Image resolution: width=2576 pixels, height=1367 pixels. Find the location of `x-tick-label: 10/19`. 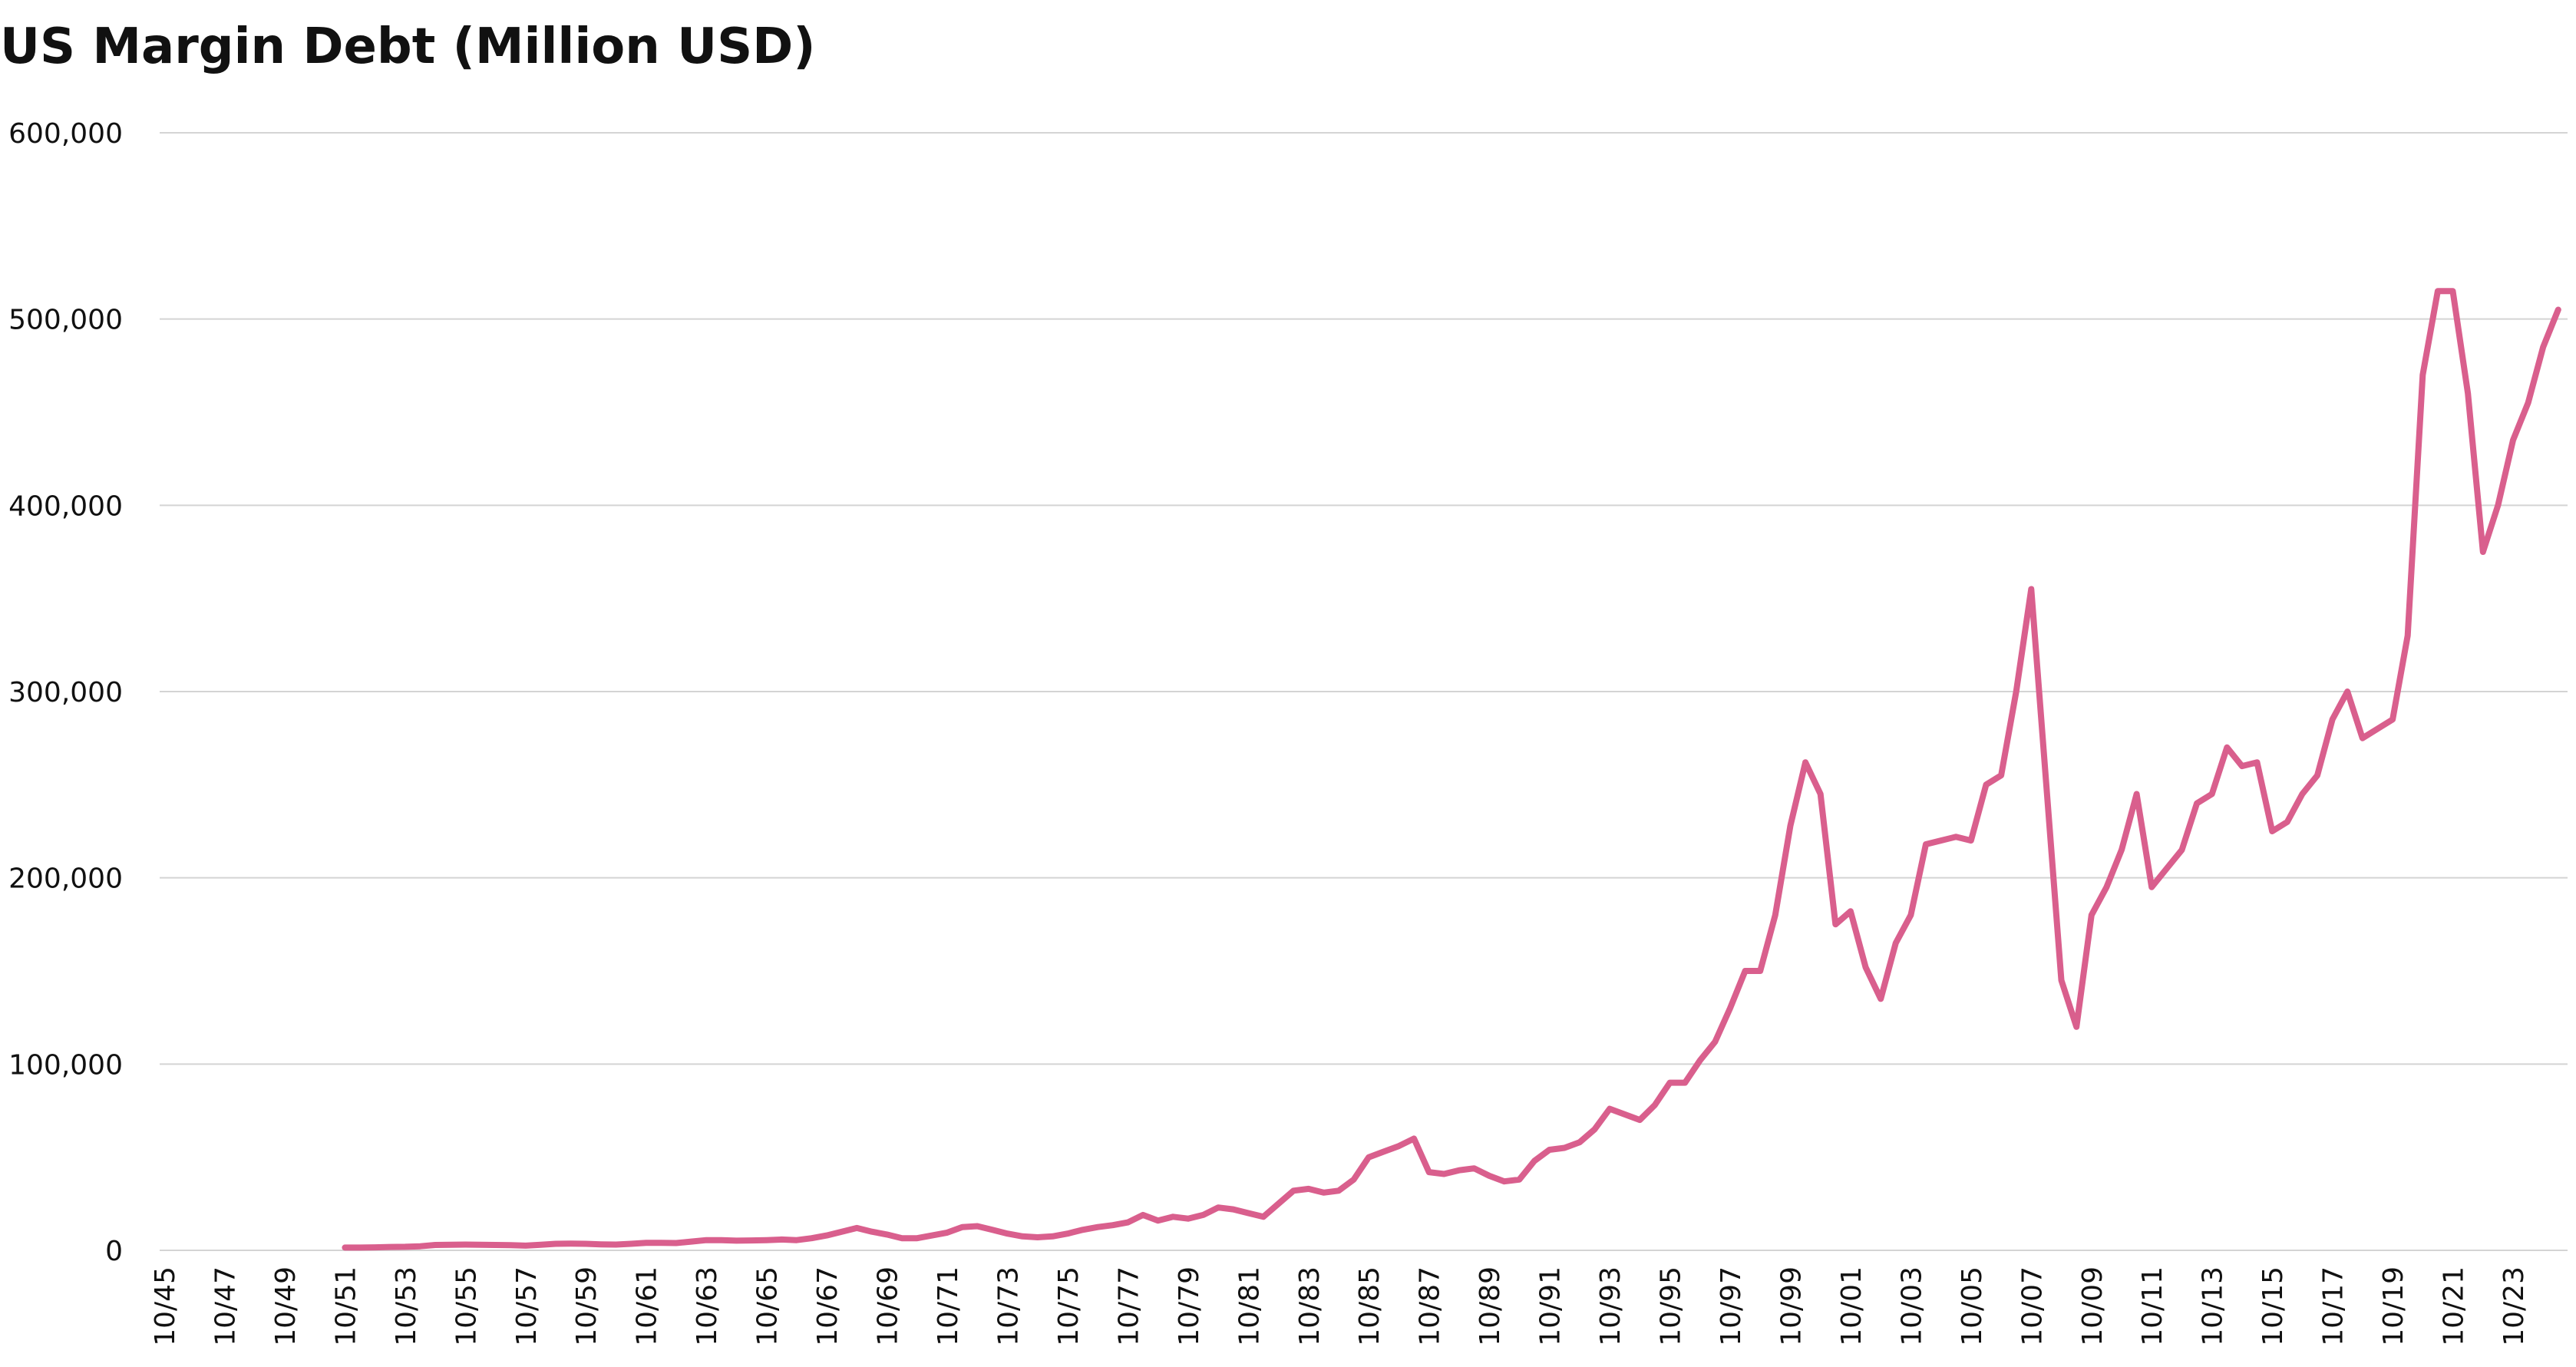

x-tick-label: 10/19 is located at coordinates (2393, 1306).